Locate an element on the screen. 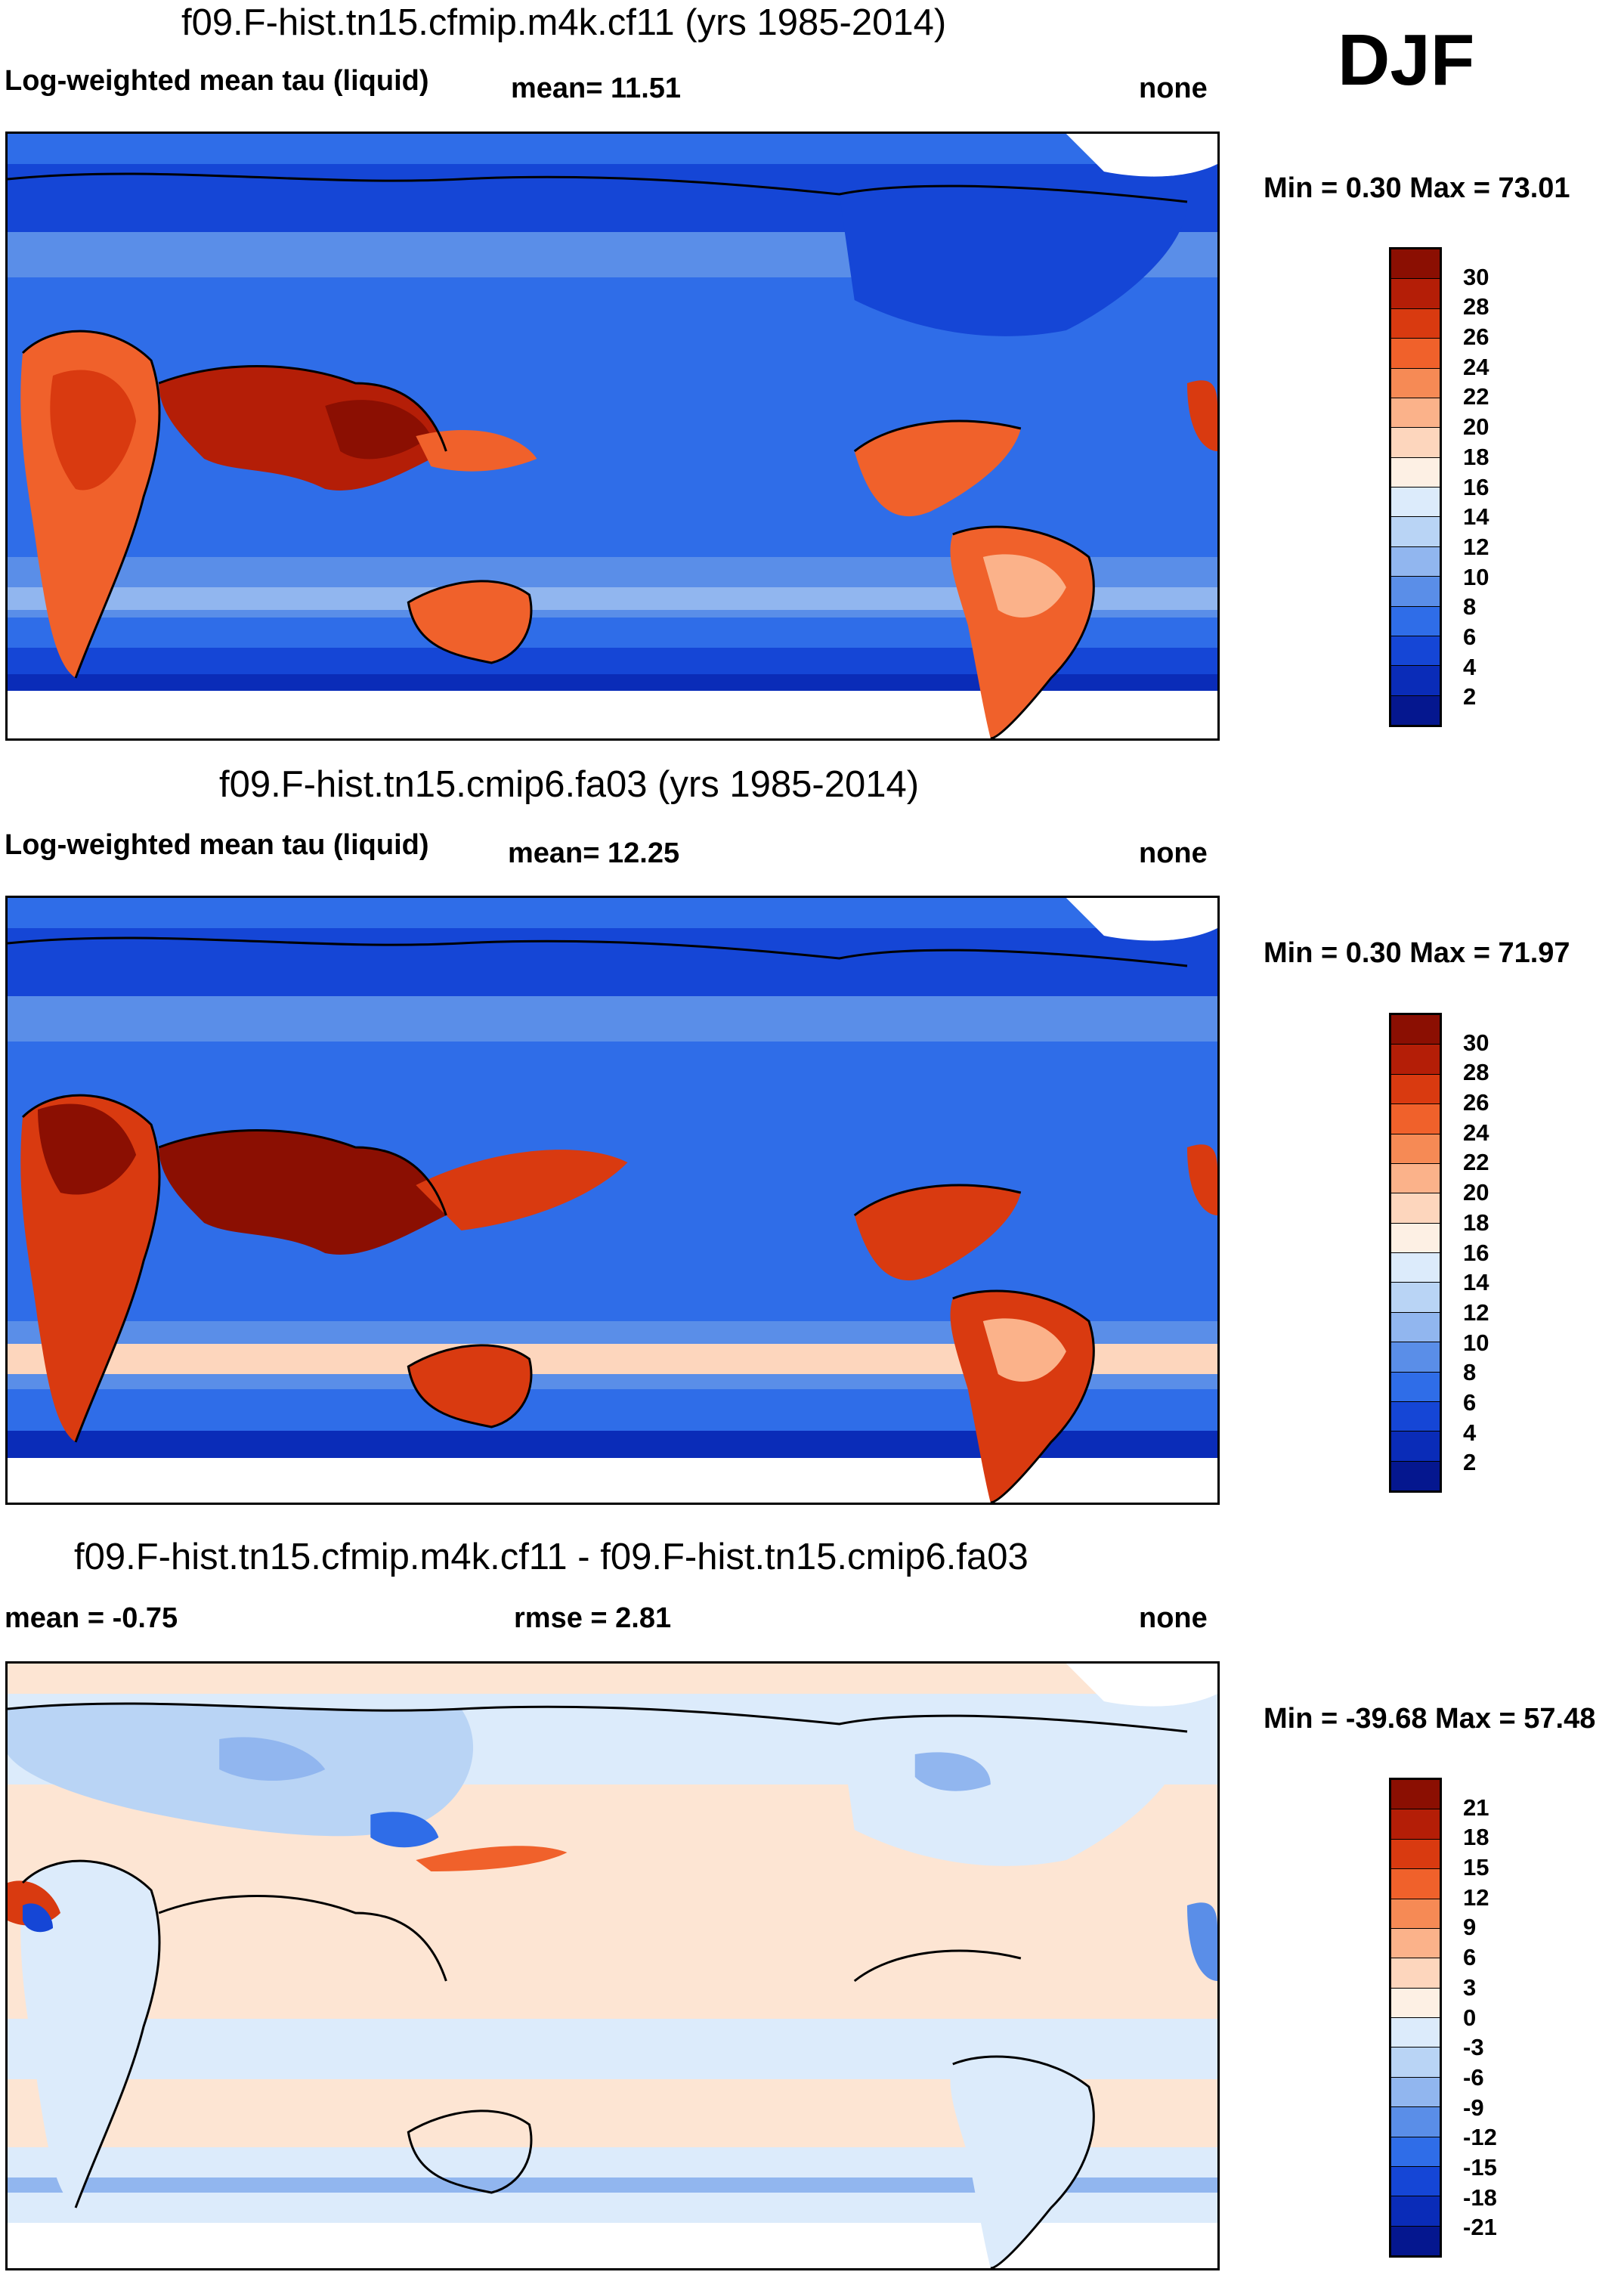  colorbar-tick-label: 21 is located at coordinates (1476, 1807).